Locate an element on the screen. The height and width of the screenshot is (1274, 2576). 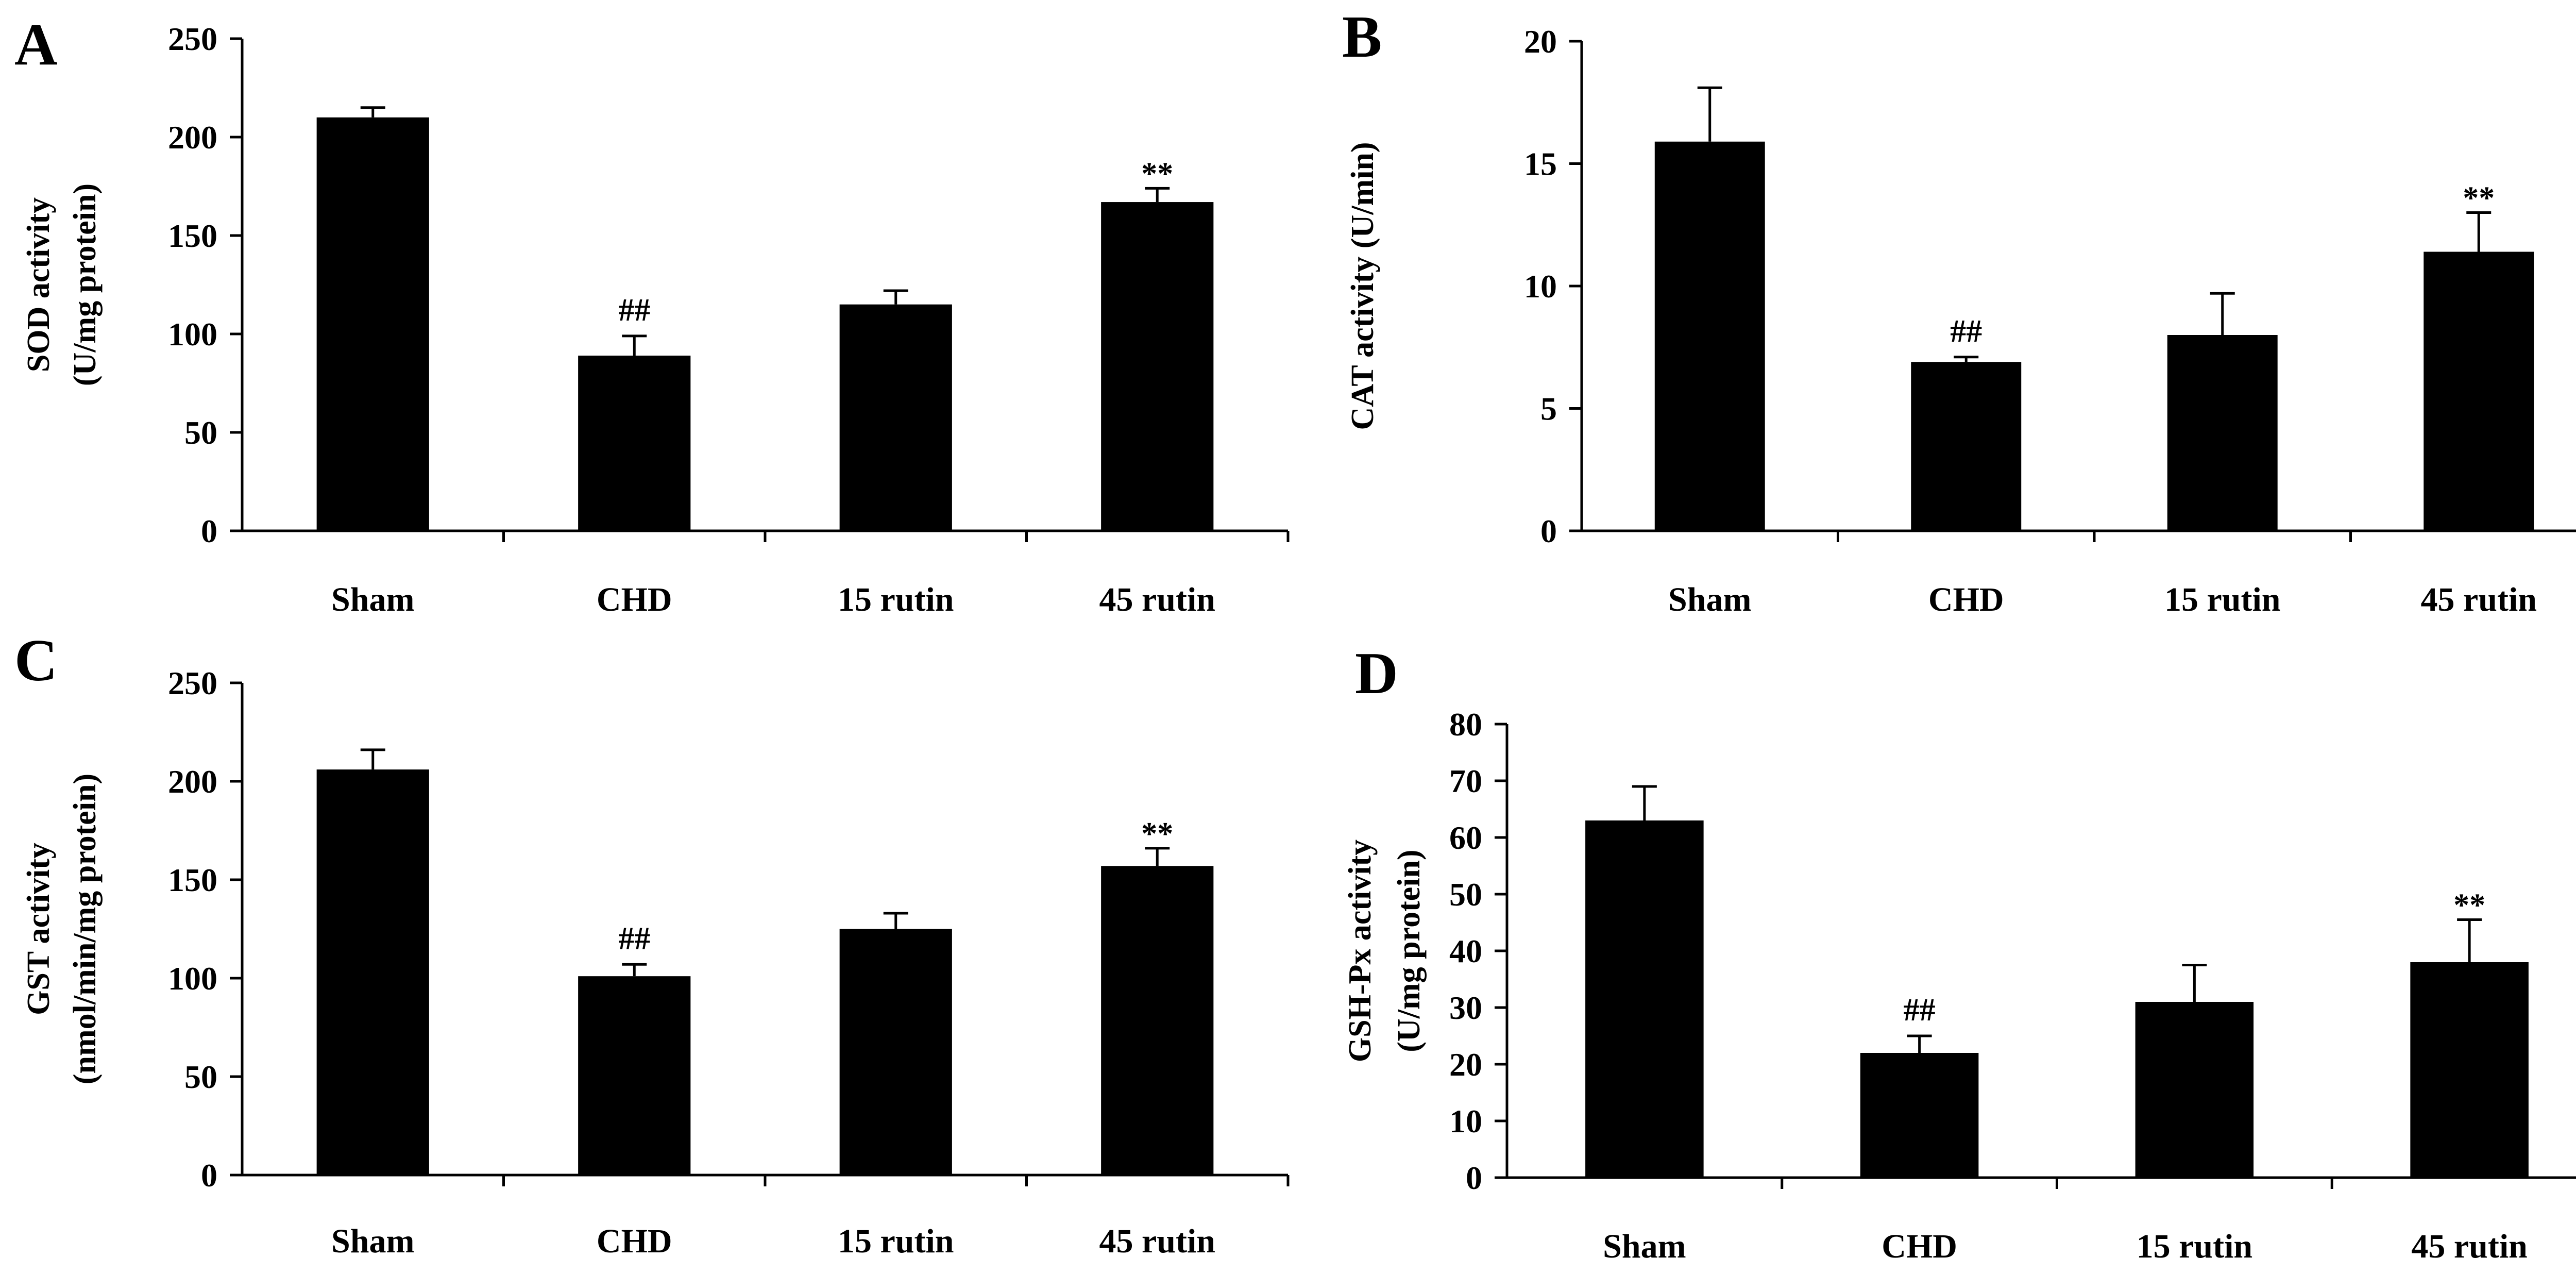
y-axis-label: GSH-Px activity is located at coordinates (1360, 951).